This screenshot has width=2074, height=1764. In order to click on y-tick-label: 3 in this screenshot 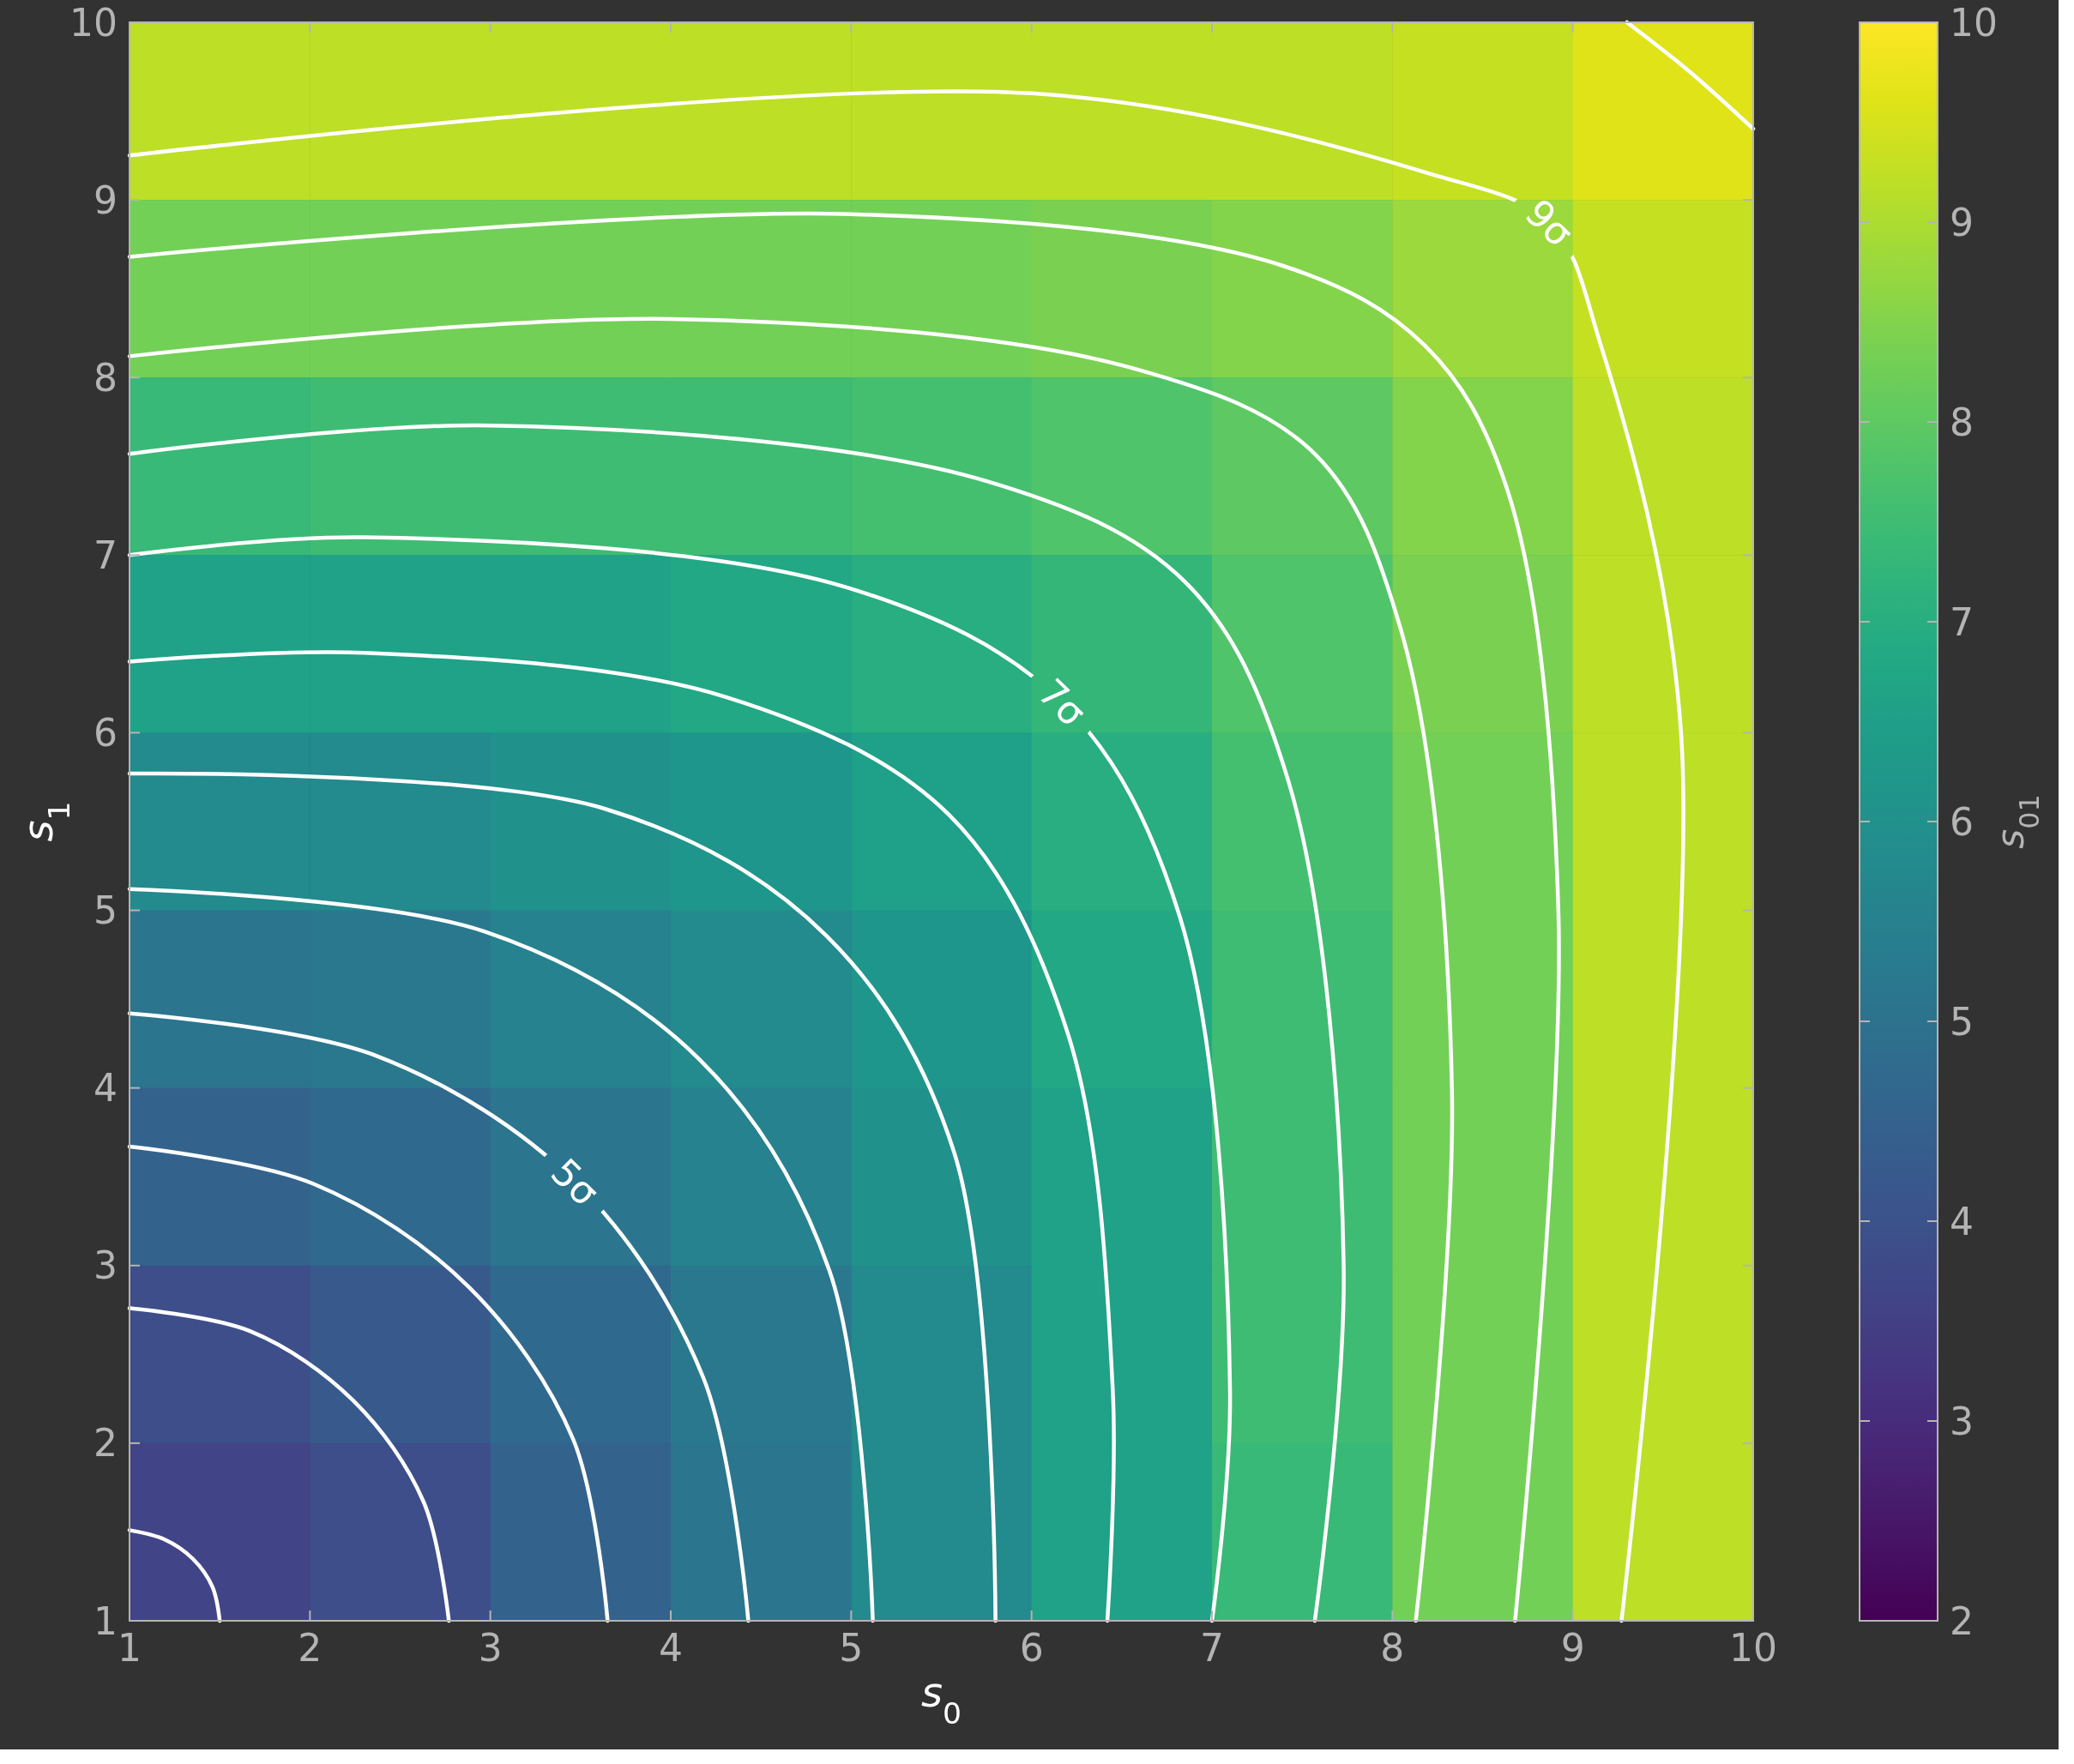, I will do `click(105, 1265)`.